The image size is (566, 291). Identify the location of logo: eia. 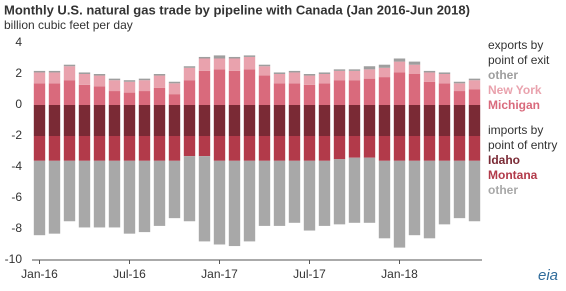
(548, 275).